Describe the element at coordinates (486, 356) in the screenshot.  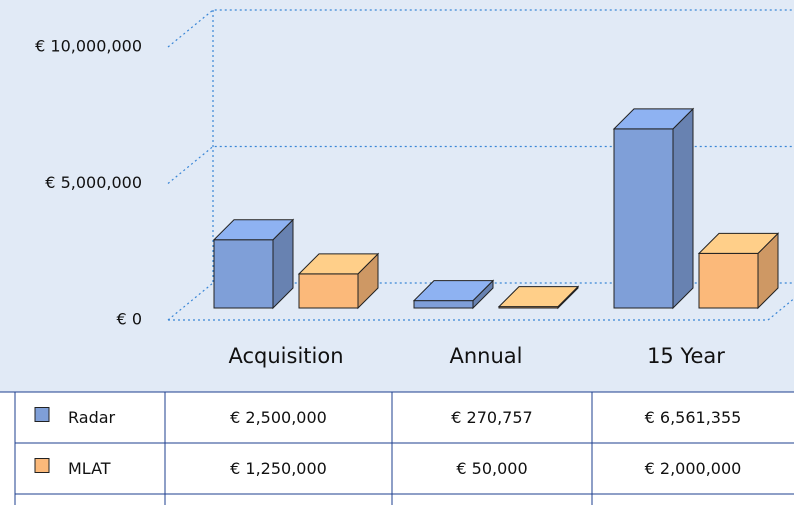
I see `x-tick-label: Annual` at that location.